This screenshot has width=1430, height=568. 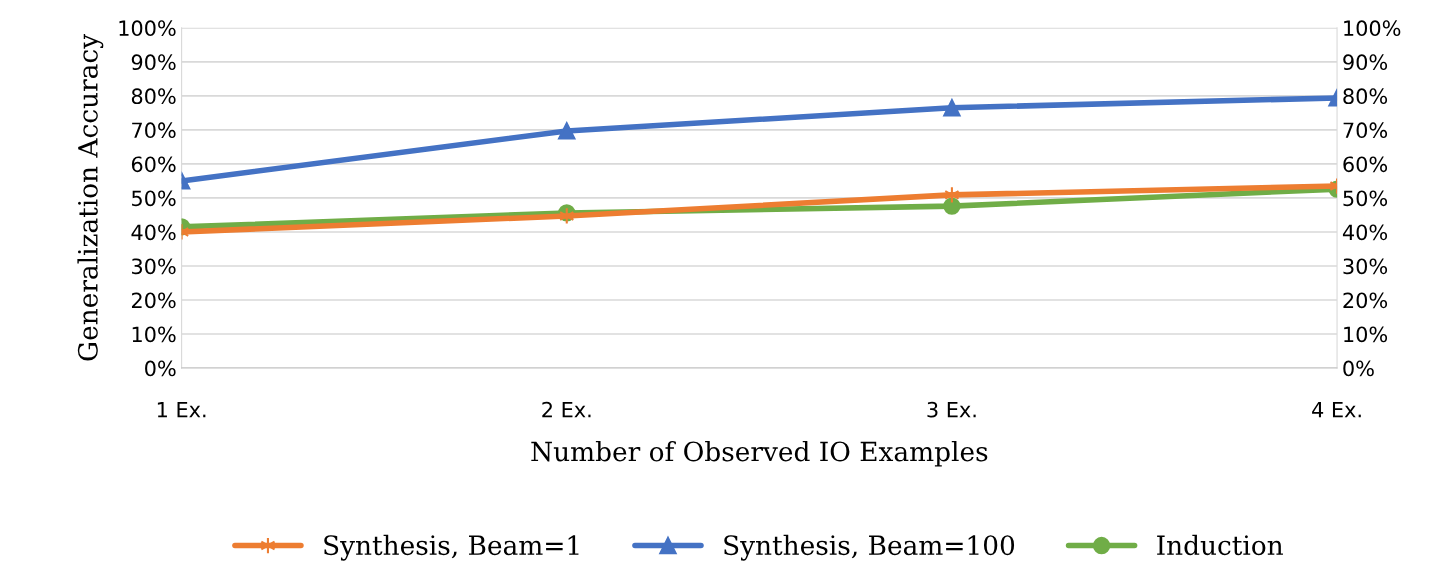 What do you see at coordinates (1358, 368) in the screenshot?
I see `y2-tick-label: 0%` at bounding box center [1358, 368].